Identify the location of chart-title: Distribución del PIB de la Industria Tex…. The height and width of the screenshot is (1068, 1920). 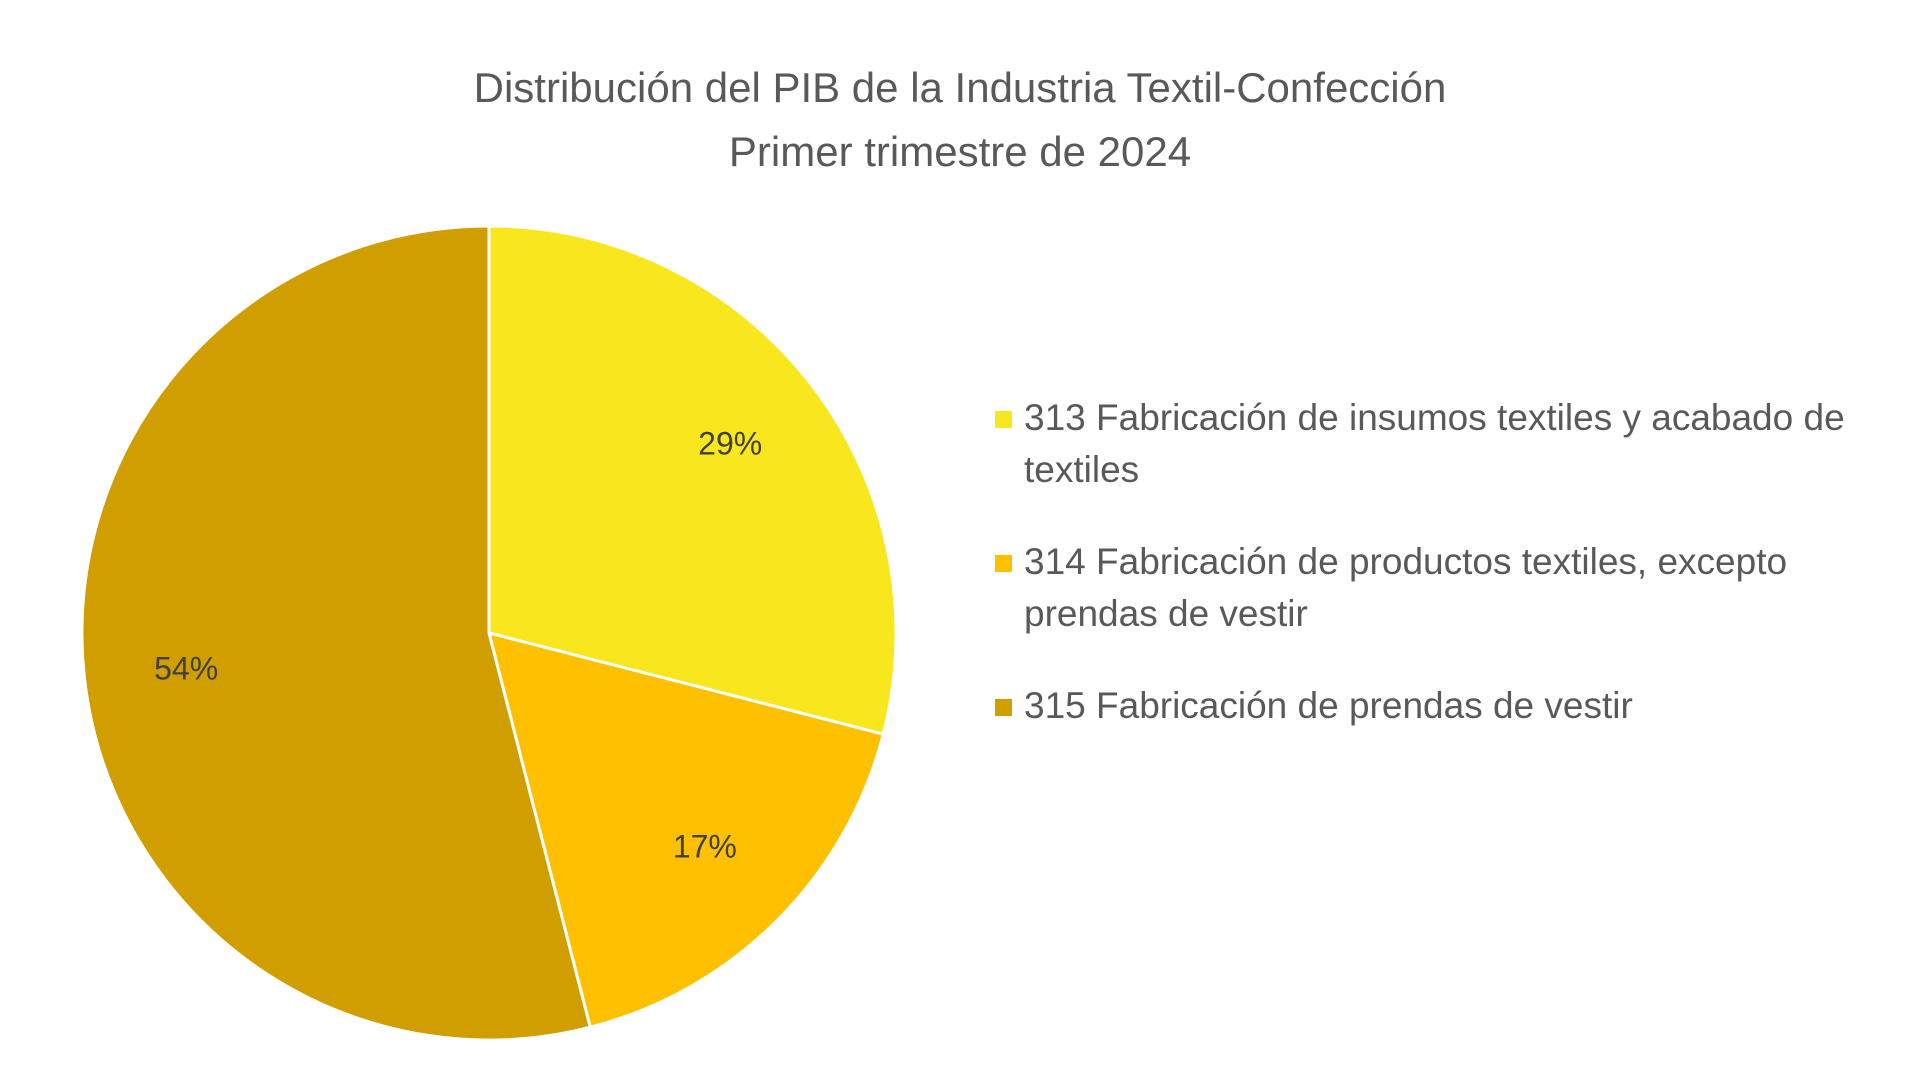
(960, 87).